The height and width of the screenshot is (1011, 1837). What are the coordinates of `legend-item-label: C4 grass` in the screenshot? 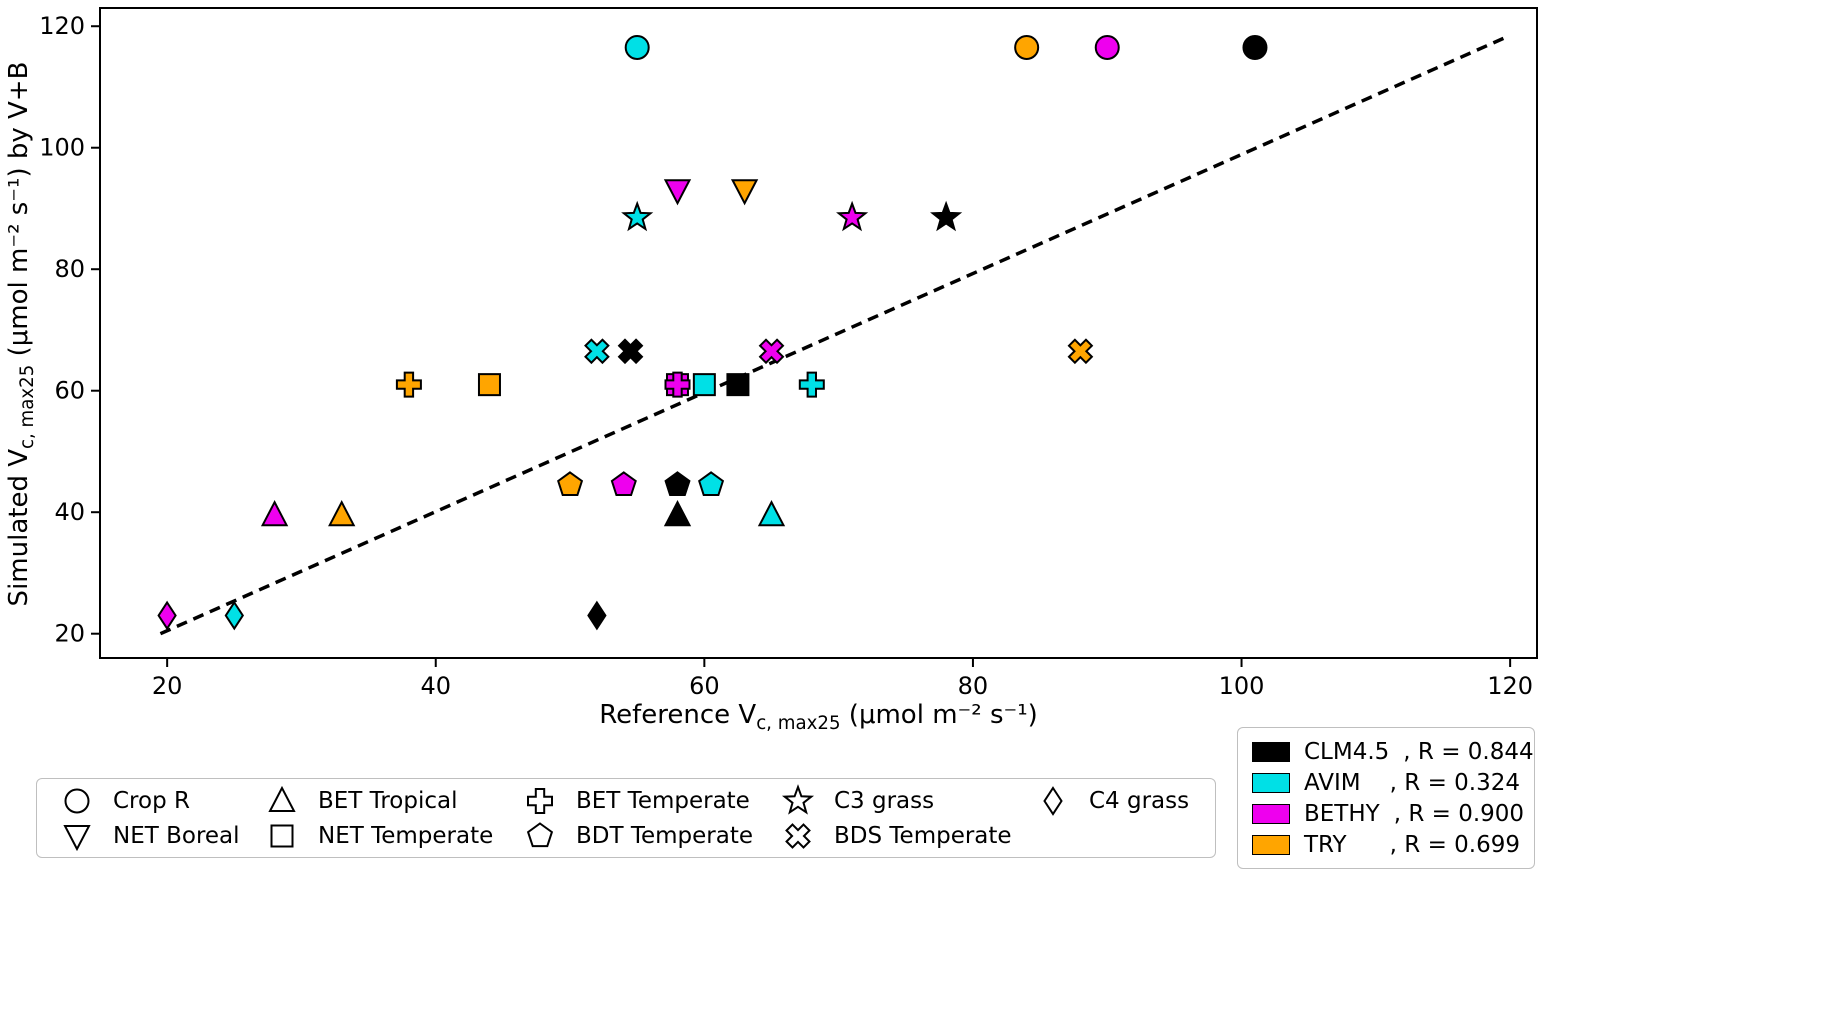 It's located at (1139, 800).